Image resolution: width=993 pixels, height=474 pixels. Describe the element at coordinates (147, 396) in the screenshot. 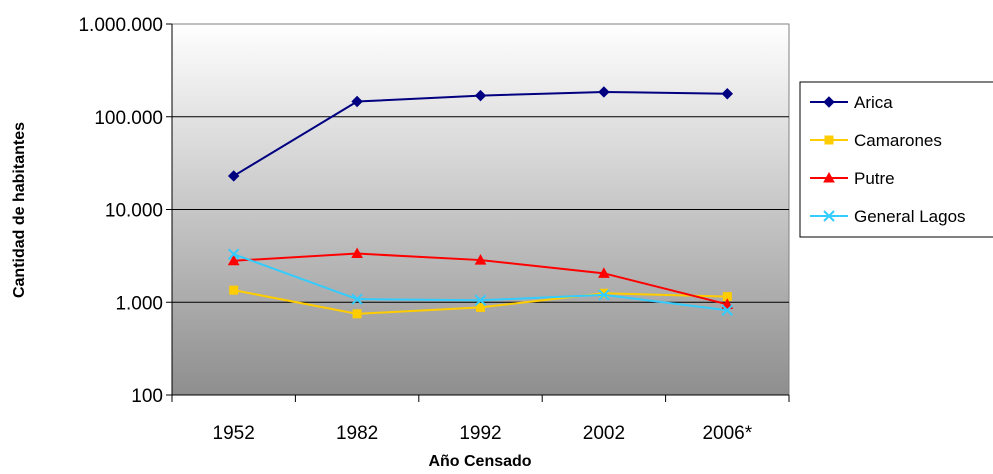

I see `y-tick-label: 100` at that location.